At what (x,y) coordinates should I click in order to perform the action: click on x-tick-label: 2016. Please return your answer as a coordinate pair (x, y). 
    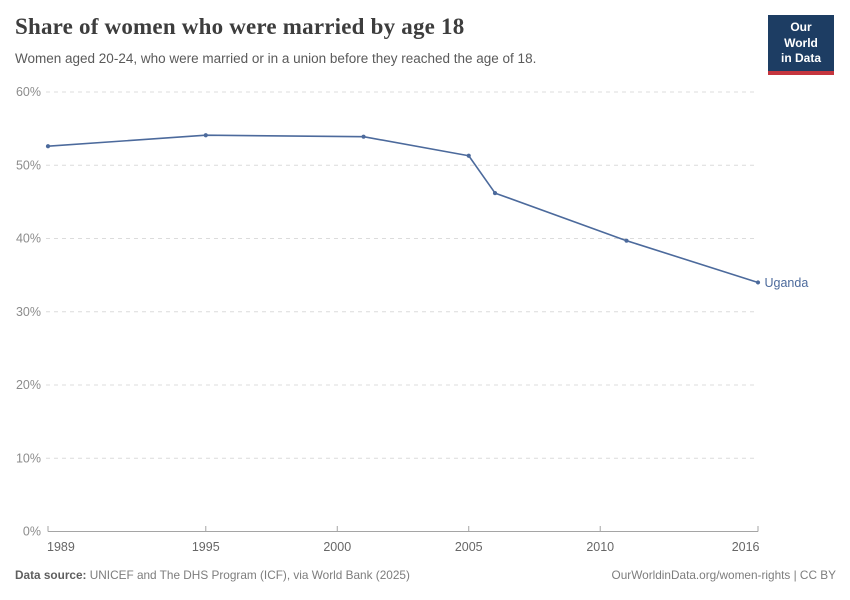
    Looking at the image, I should click on (746, 547).